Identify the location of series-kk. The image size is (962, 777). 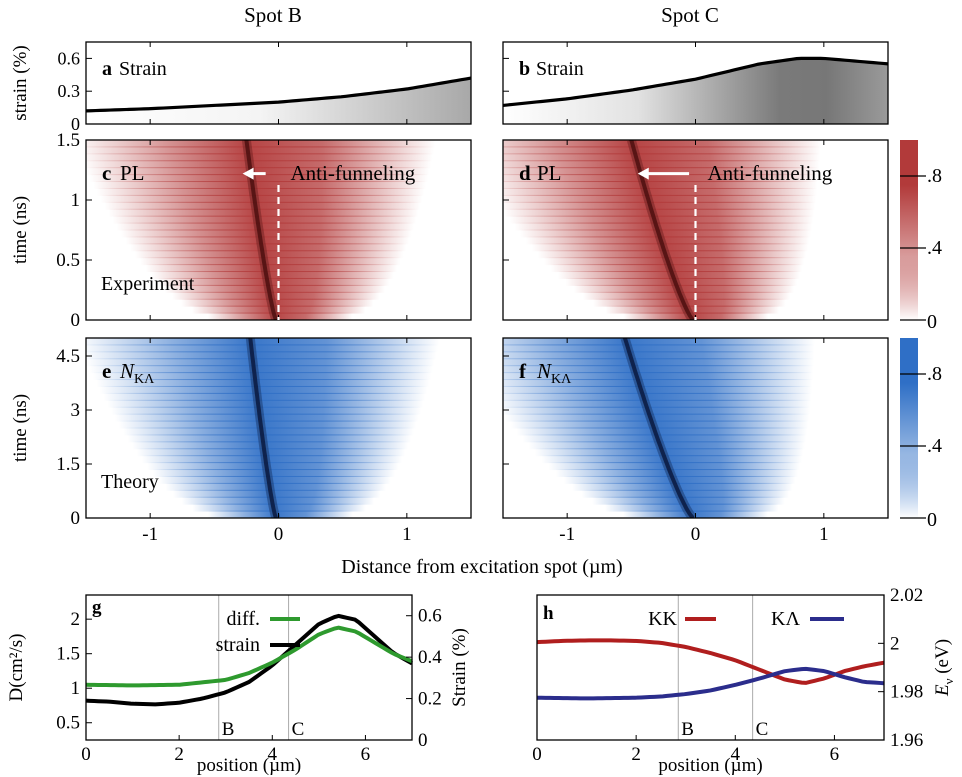
(710, 661).